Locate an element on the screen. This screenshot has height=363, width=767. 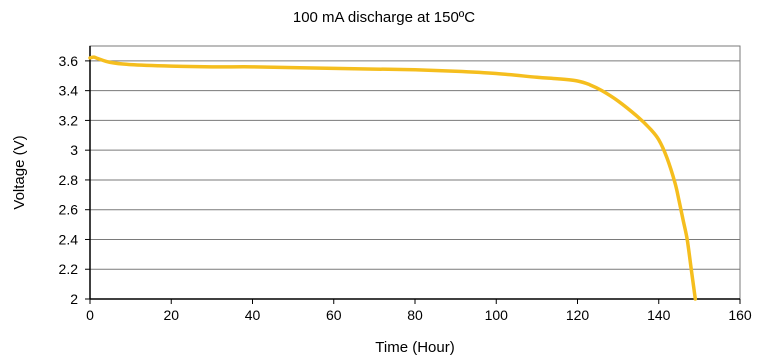
y-tick-label: 3 is located at coordinates (74, 150).